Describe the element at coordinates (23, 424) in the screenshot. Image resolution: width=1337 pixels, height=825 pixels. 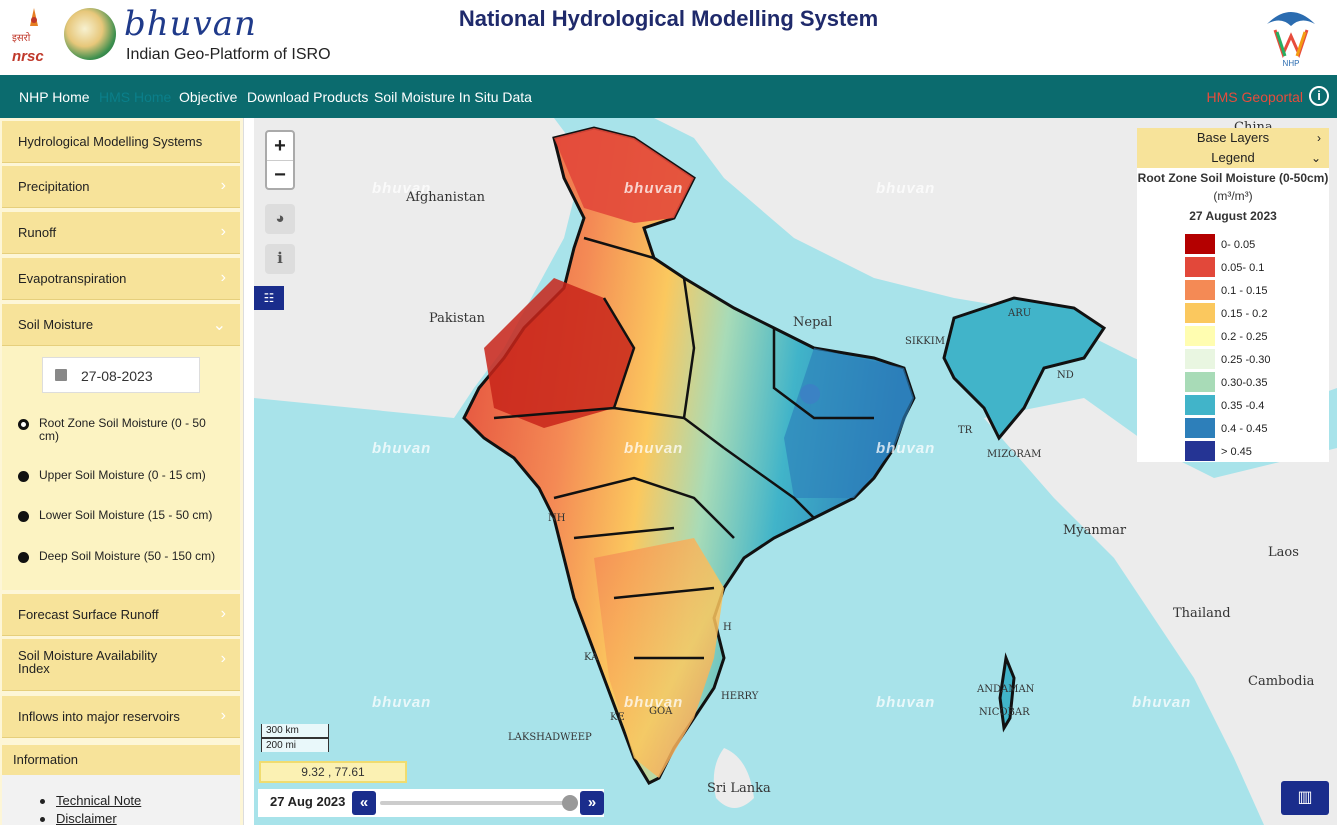
I see `radio-selected-icon` at that location.